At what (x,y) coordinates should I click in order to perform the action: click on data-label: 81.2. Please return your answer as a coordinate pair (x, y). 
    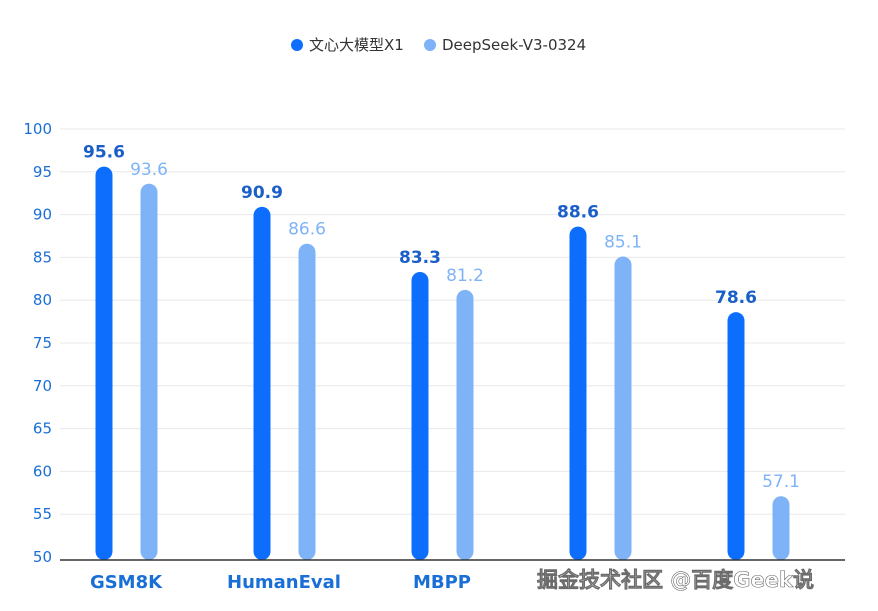
    Looking at the image, I should click on (465, 276).